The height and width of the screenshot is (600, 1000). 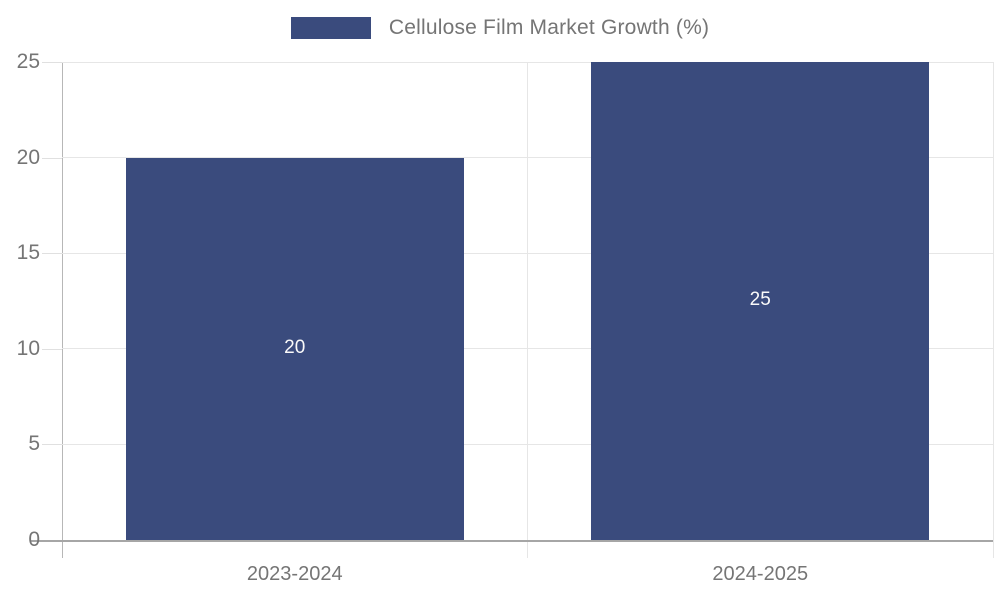 What do you see at coordinates (28, 253) in the screenshot?
I see `y-axis-label-15: 15` at bounding box center [28, 253].